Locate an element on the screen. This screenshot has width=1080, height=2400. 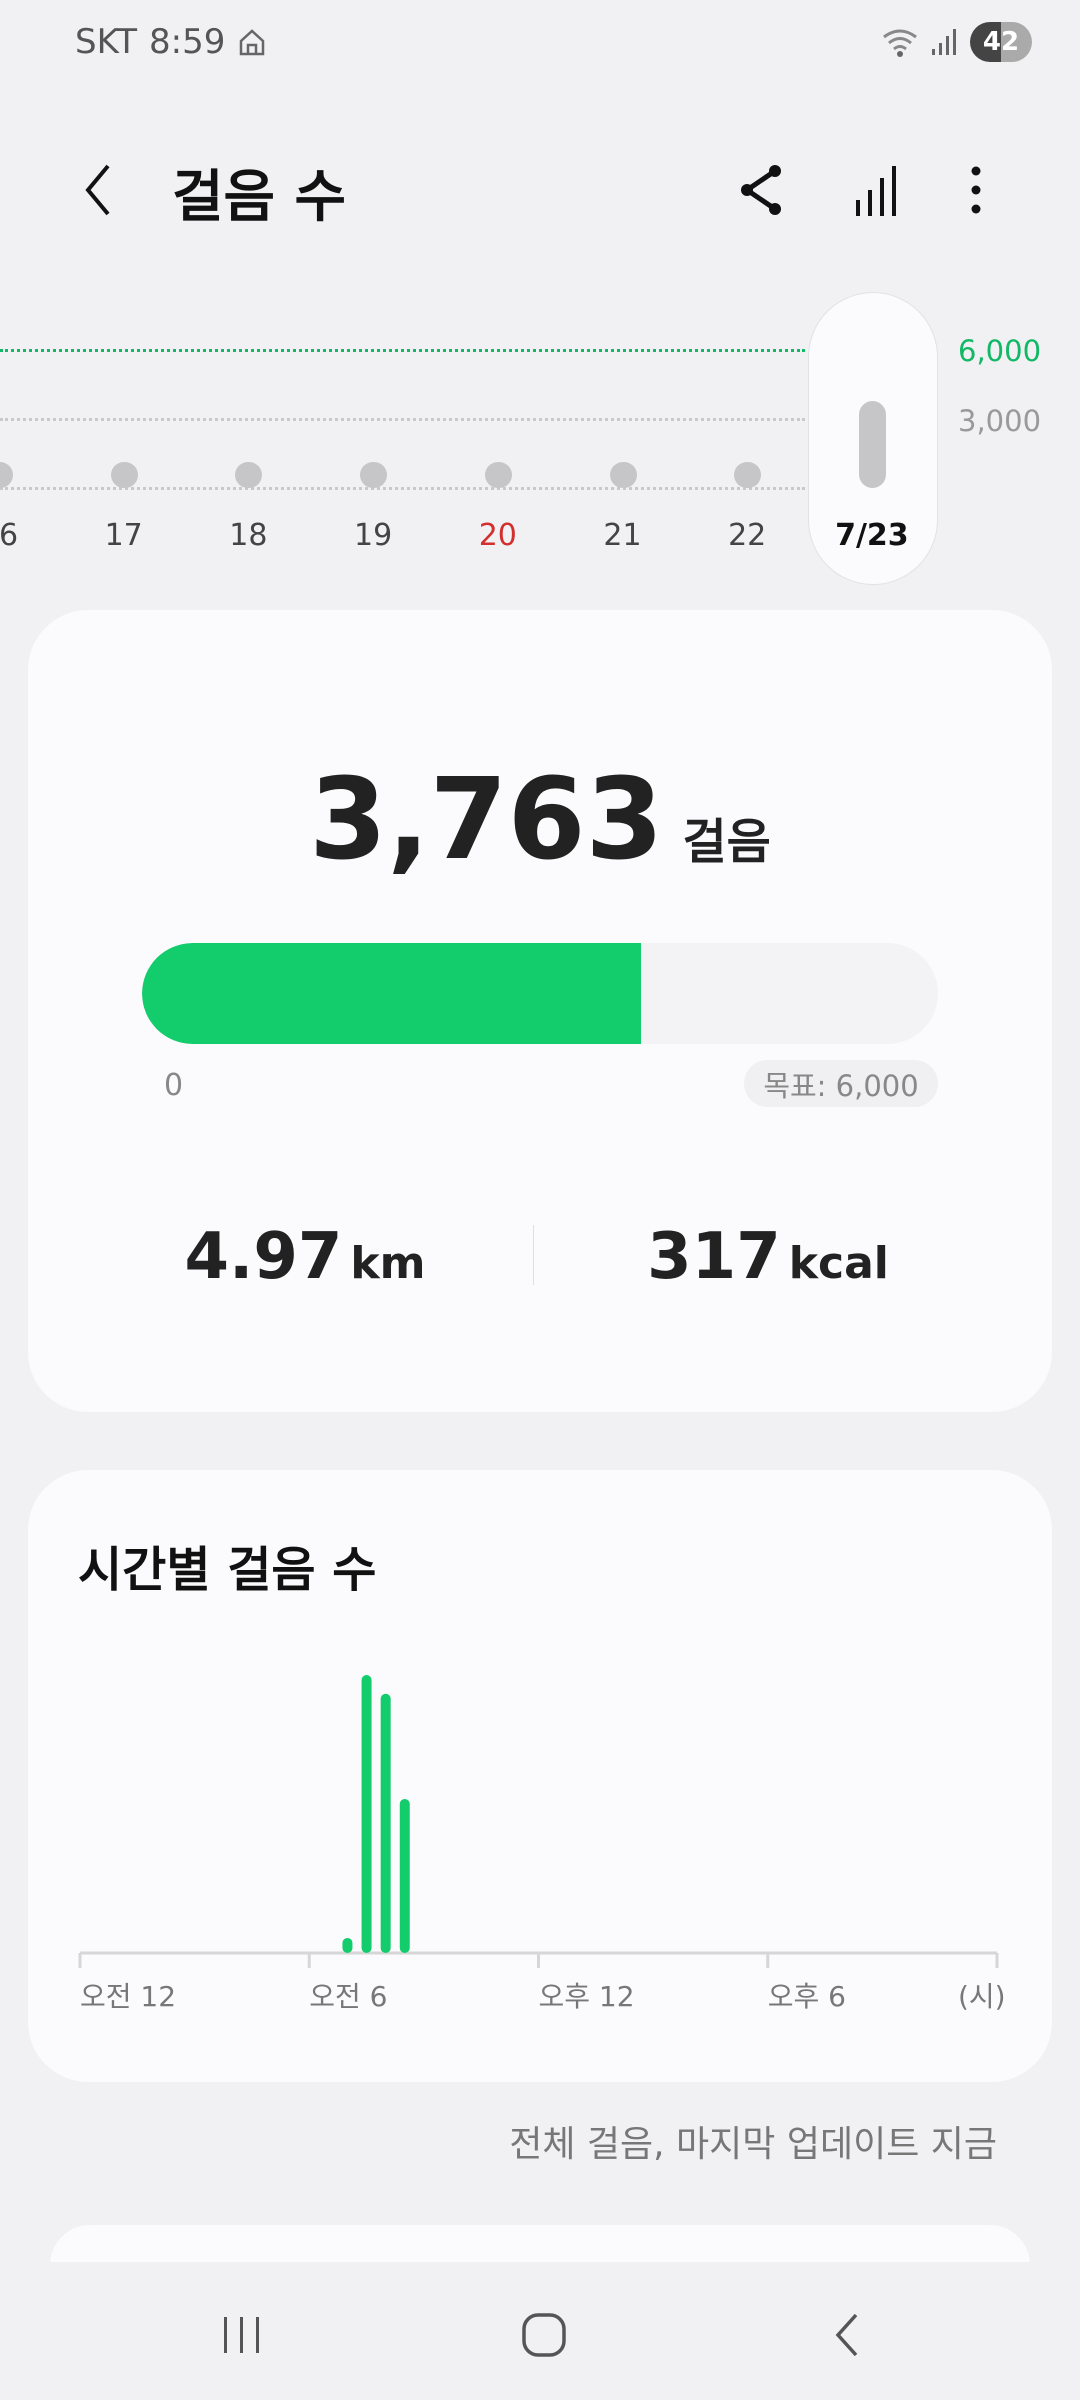
weekly-bar-7/23 is located at coordinates (872, 444).